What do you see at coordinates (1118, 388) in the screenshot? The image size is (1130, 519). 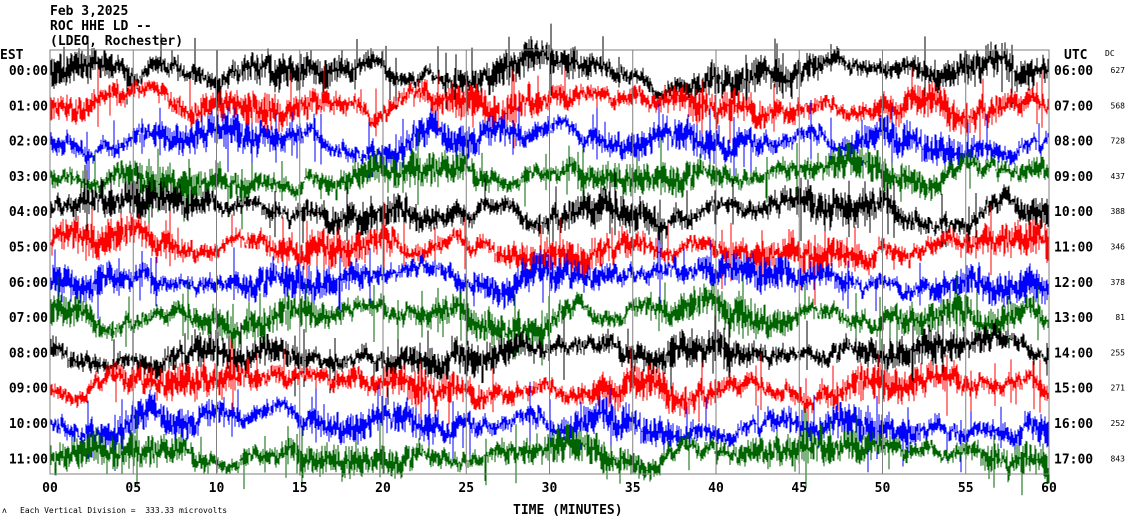 I see `dc-offset-value: 271` at bounding box center [1118, 388].